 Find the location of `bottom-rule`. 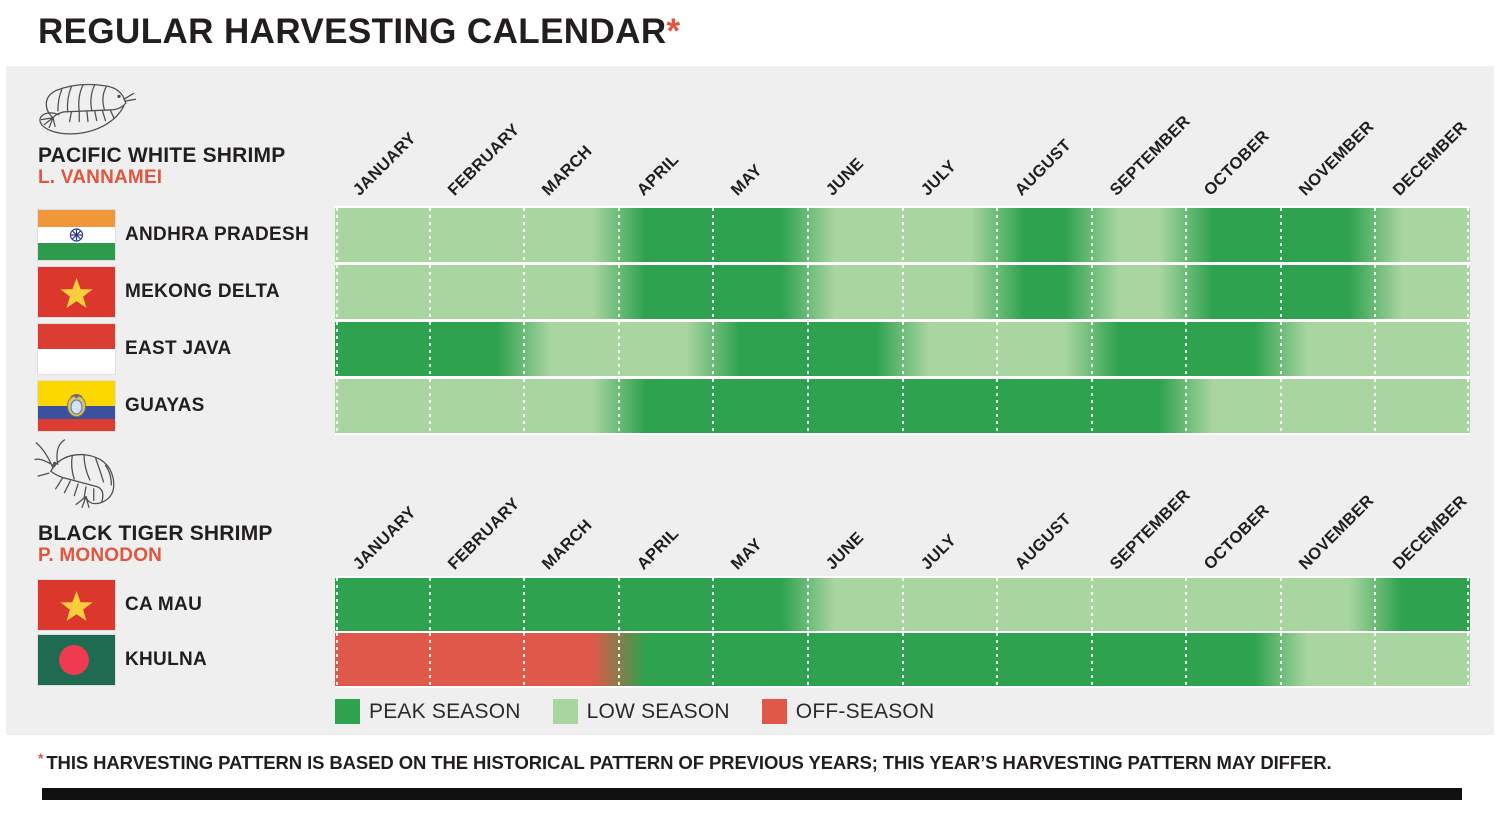

bottom-rule is located at coordinates (752, 794).